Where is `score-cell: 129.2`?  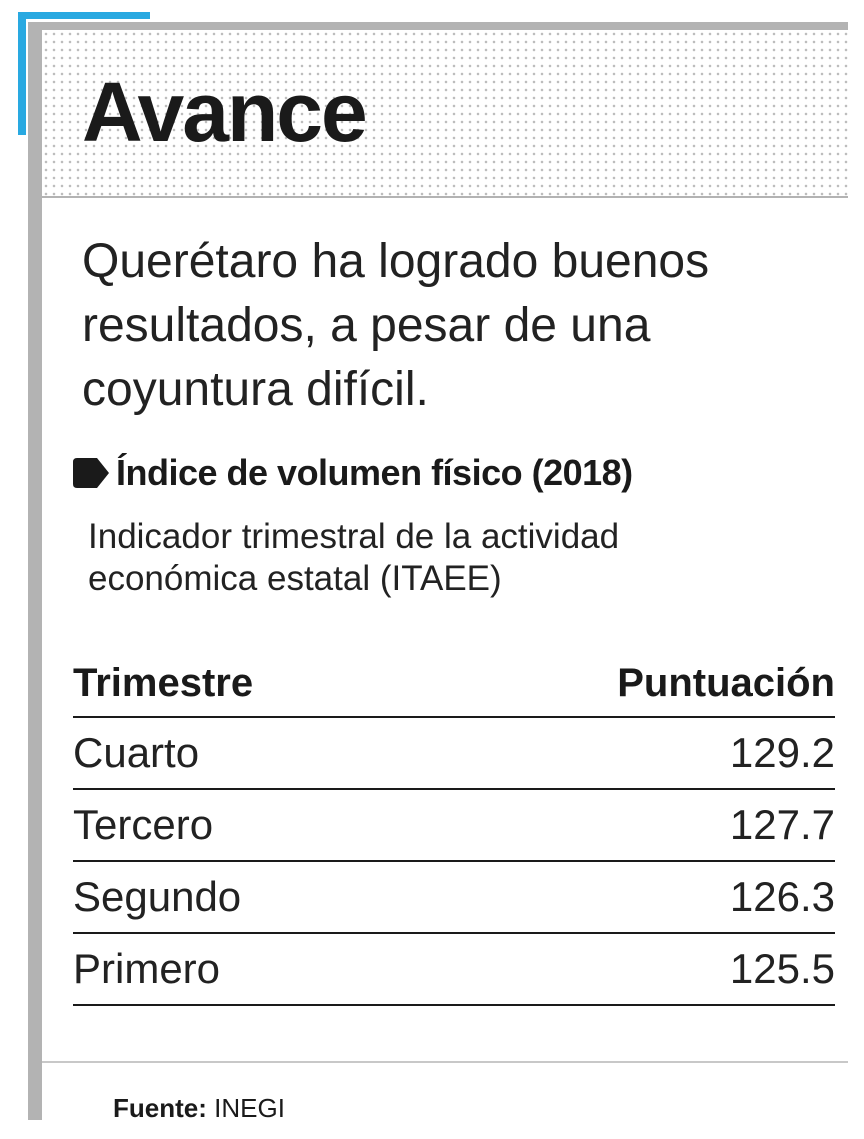
score-cell: 129.2 is located at coordinates (626, 753).